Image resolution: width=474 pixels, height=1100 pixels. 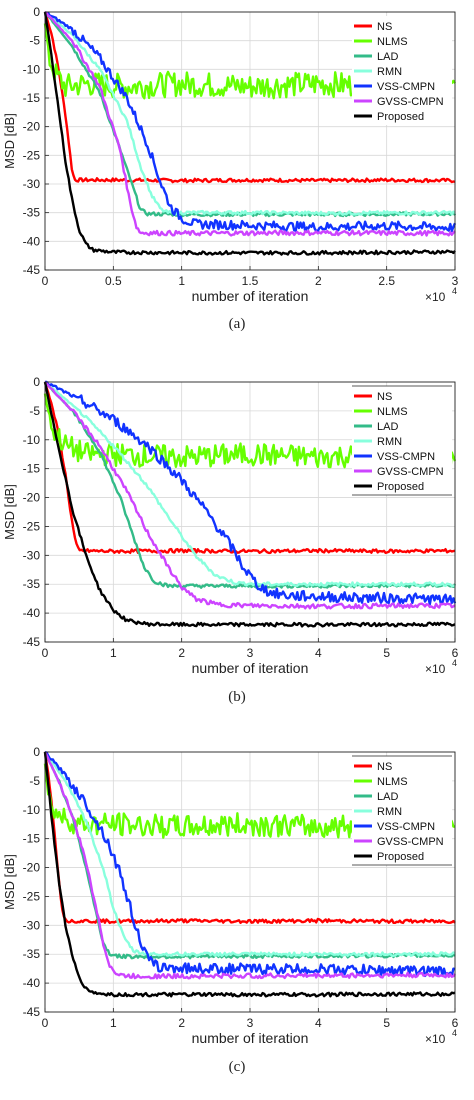 What do you see at coordinates (250, 281) in the screenshot?
I see `x-tick-label: 1.5` at bounding box center [250, 281].